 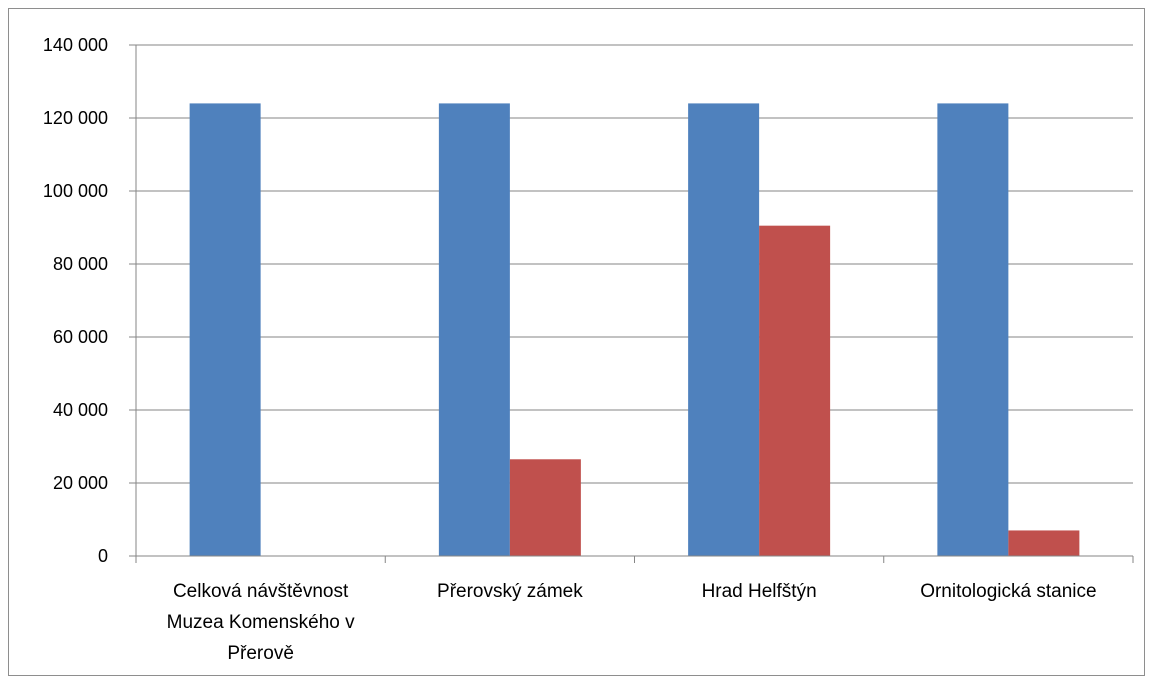 I want to click on y-tick-label: 20 000, so click(x=80, y=483).